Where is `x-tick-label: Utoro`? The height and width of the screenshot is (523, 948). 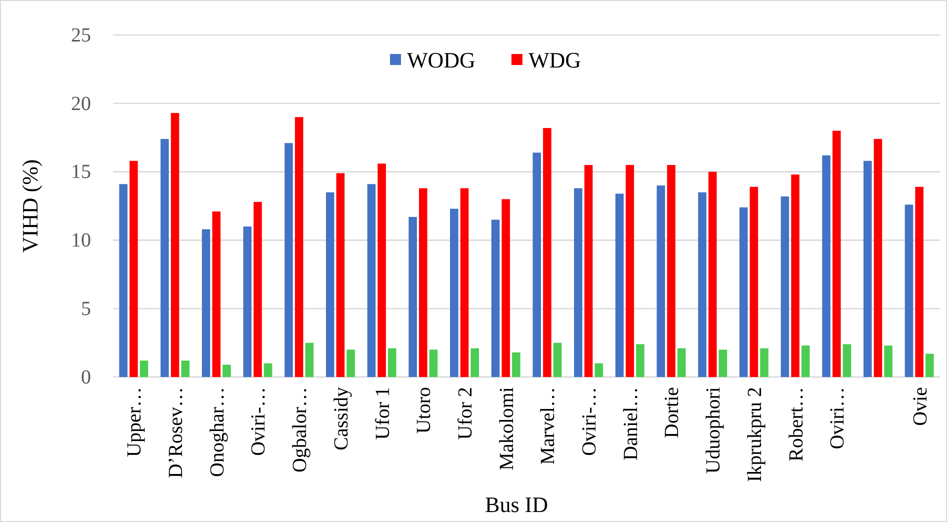
x-tick-label: Utoro is located at coordinates (424, 410).